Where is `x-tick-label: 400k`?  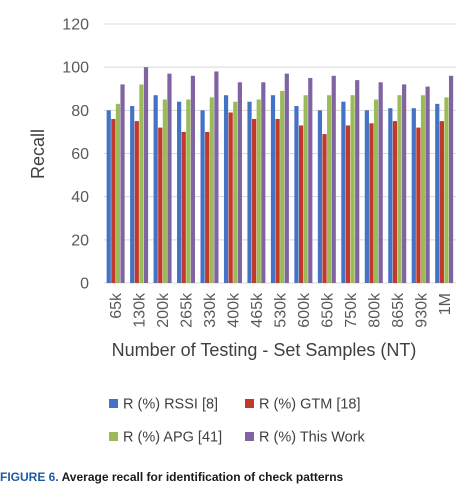
x-tick-label: 400k is located at coordinates (234, 310).